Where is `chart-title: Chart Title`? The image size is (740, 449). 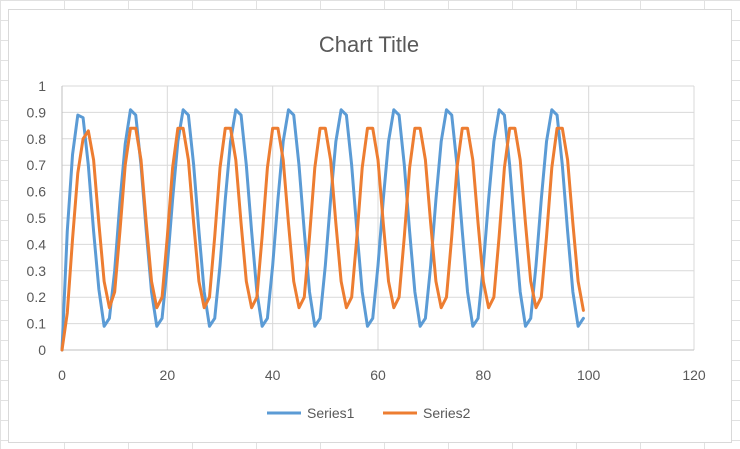
chart-title: Chart Title is located at coordinates (369, 44).